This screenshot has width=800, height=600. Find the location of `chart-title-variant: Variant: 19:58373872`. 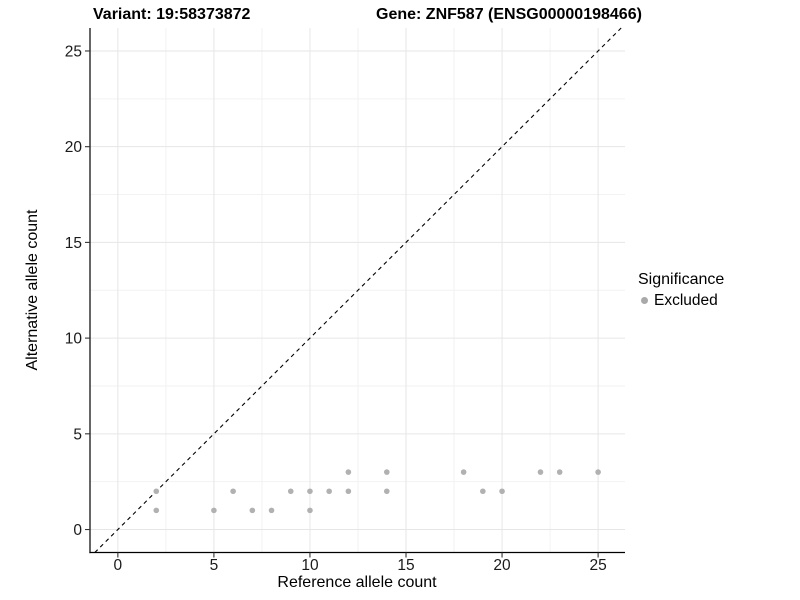

chart-title-variant: Variant: 19:58373872 is located at coordinates (172, 14).